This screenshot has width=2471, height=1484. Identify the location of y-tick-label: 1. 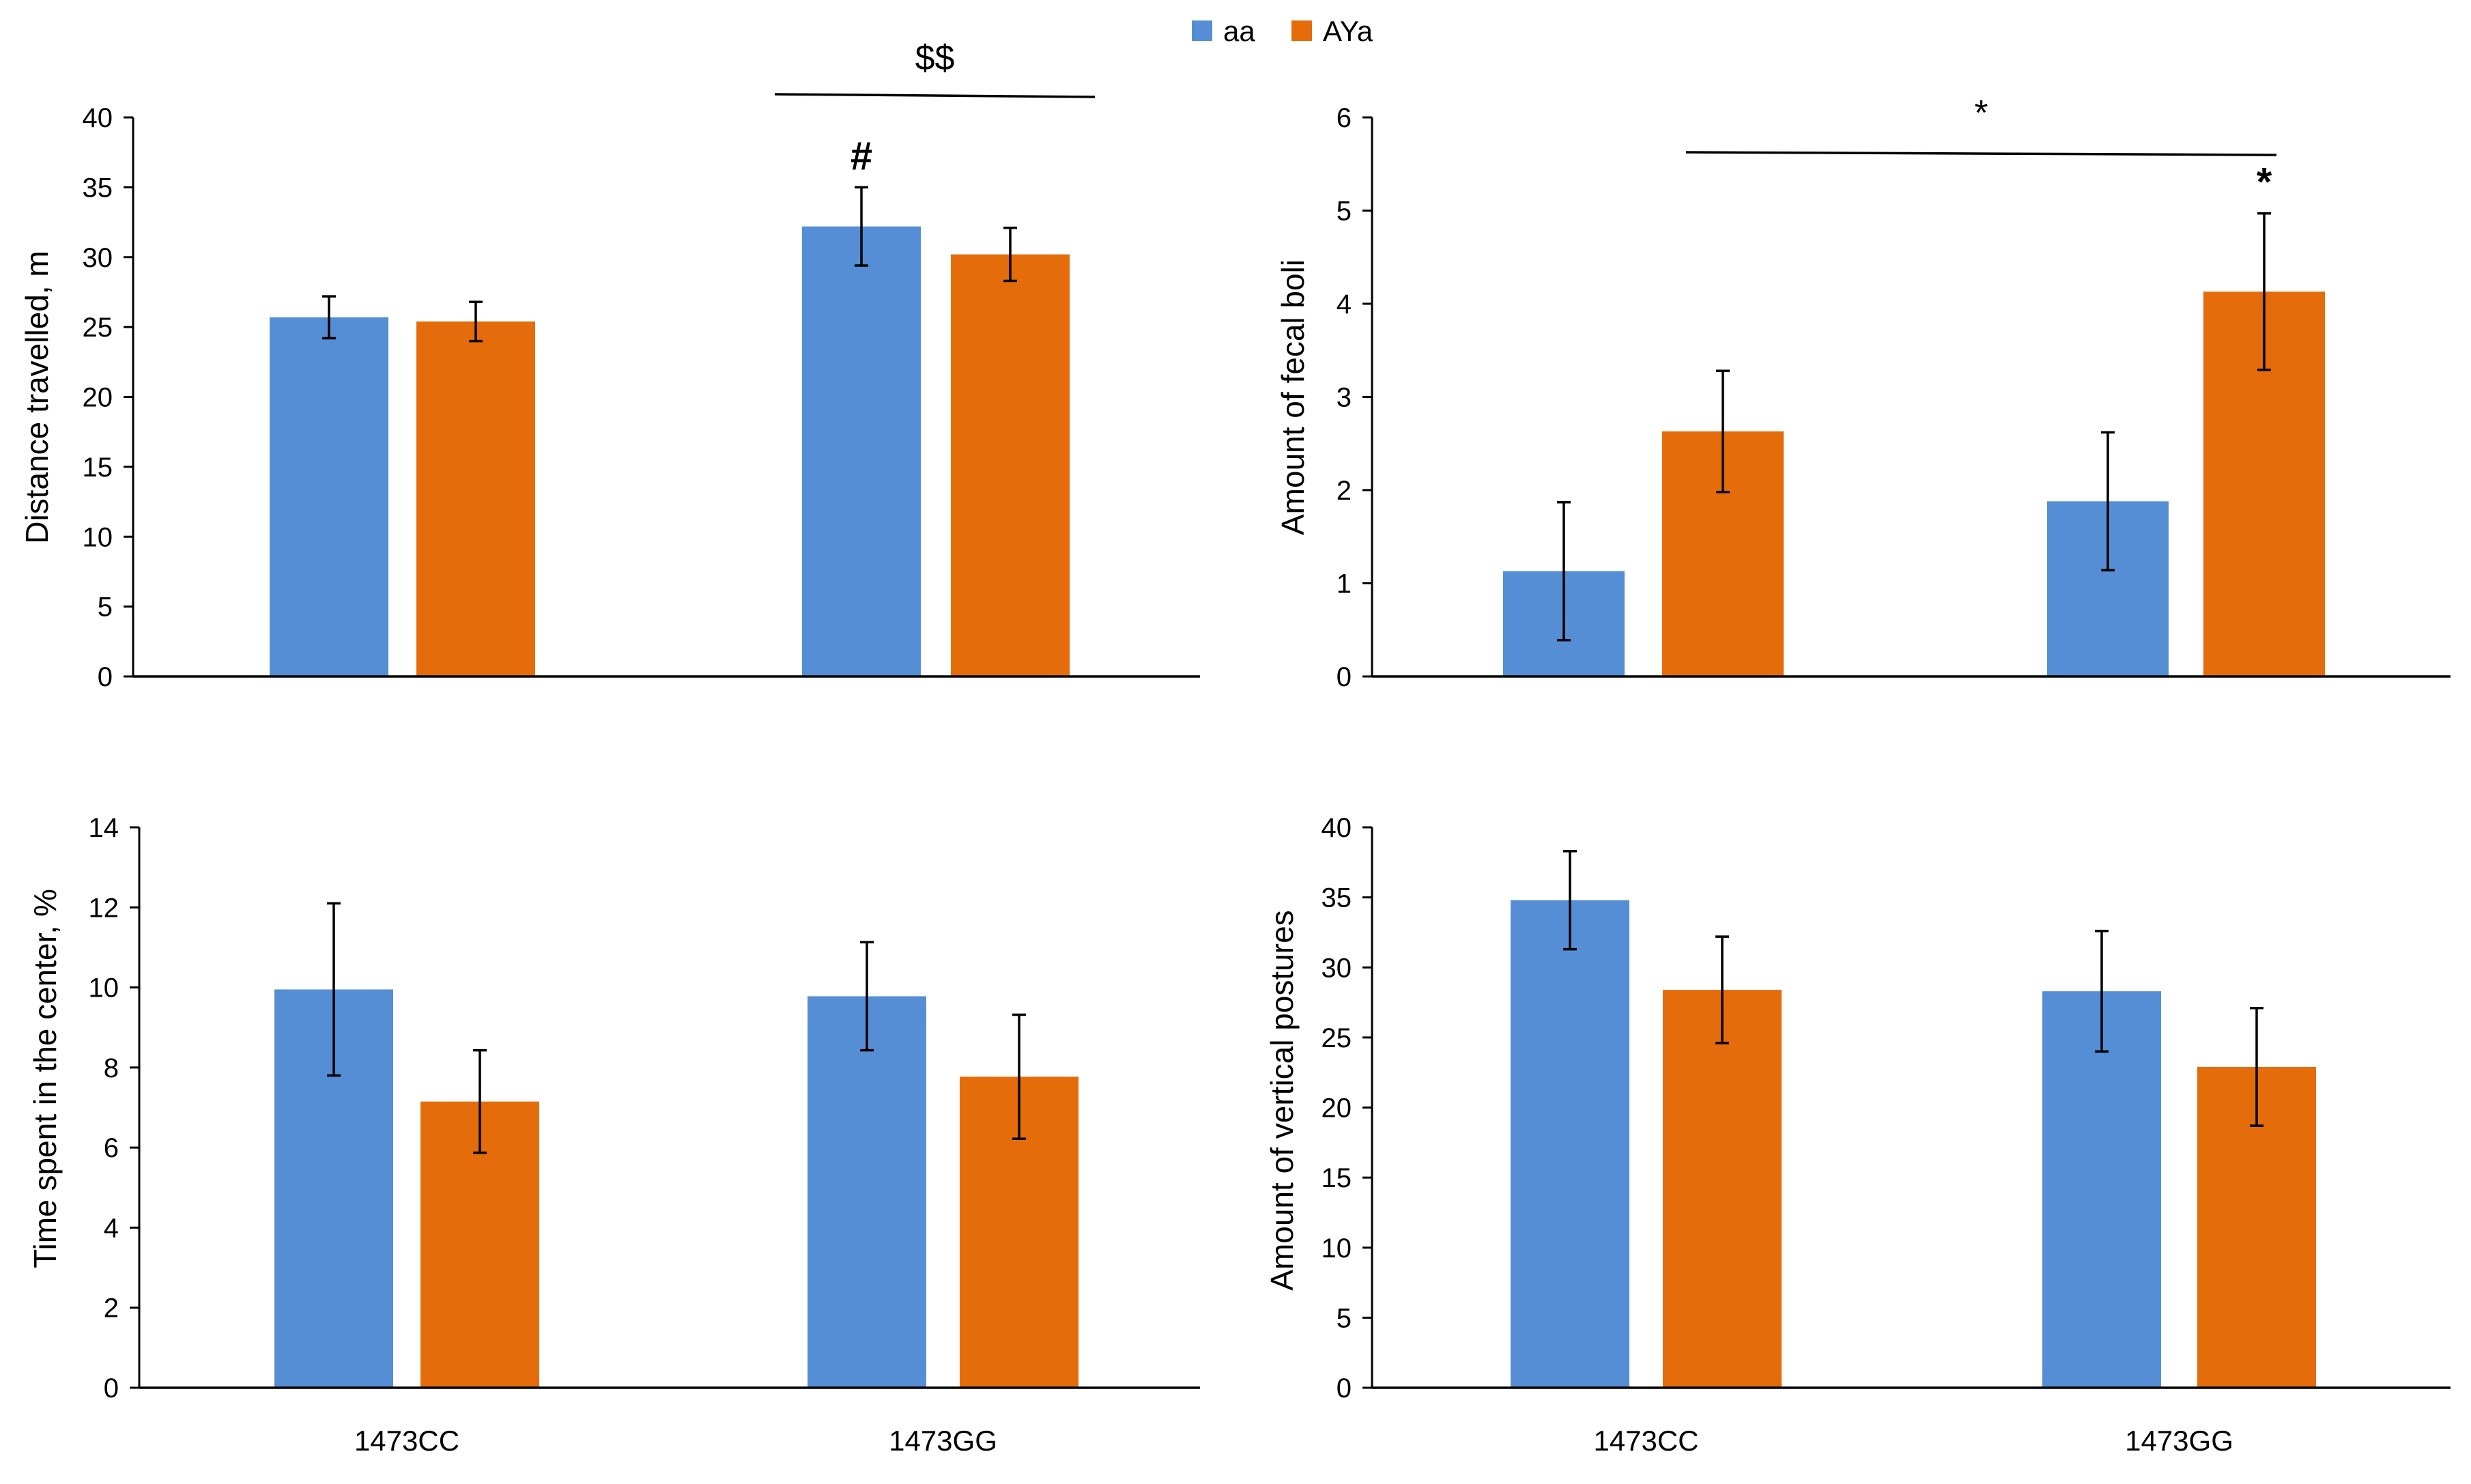
(1344, 584).